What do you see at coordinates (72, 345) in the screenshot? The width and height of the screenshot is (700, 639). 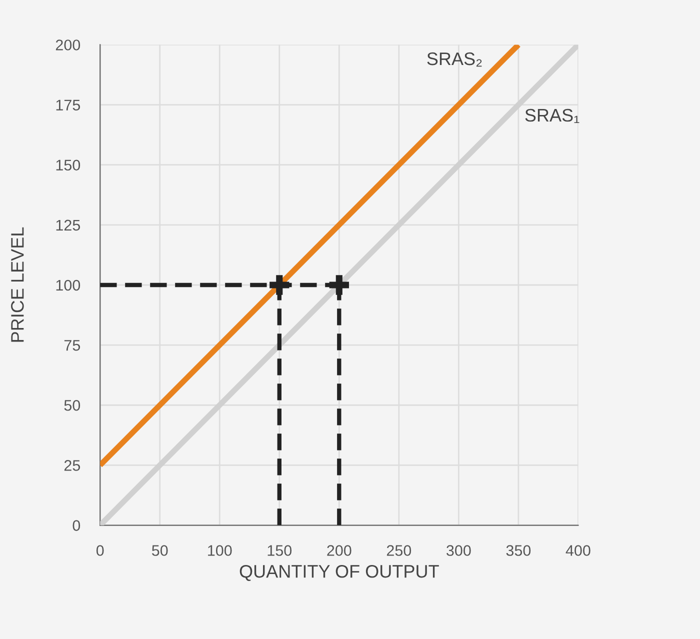 I see `y-tick-label: 75` at bounding box center [72, 345].